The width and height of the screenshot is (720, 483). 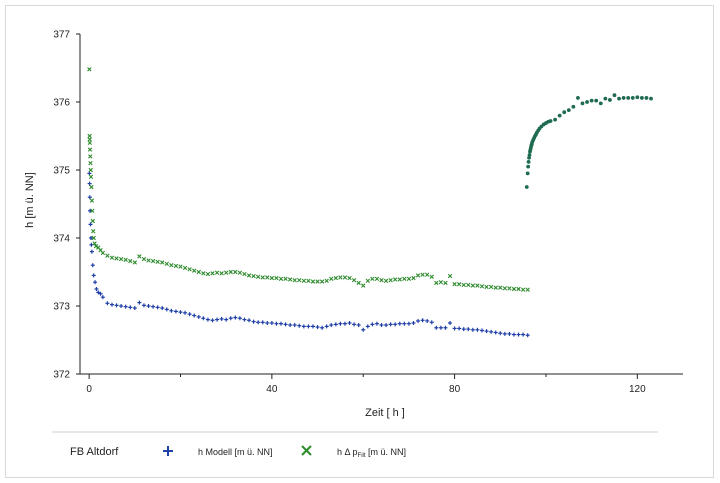 I want to click on y-axis-label: h [m ü. NN], so click(x=30, y=200).